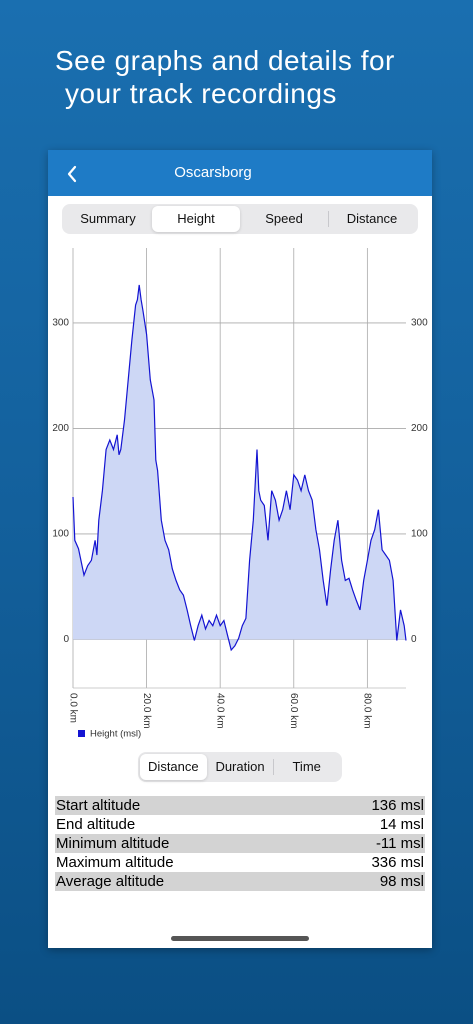 The width and height of the screenshot is (473, 1024). Describe the element at coordinates (240, 881) in the screenshot. I see `stats-row: Average altitude 98 msl` at that location.